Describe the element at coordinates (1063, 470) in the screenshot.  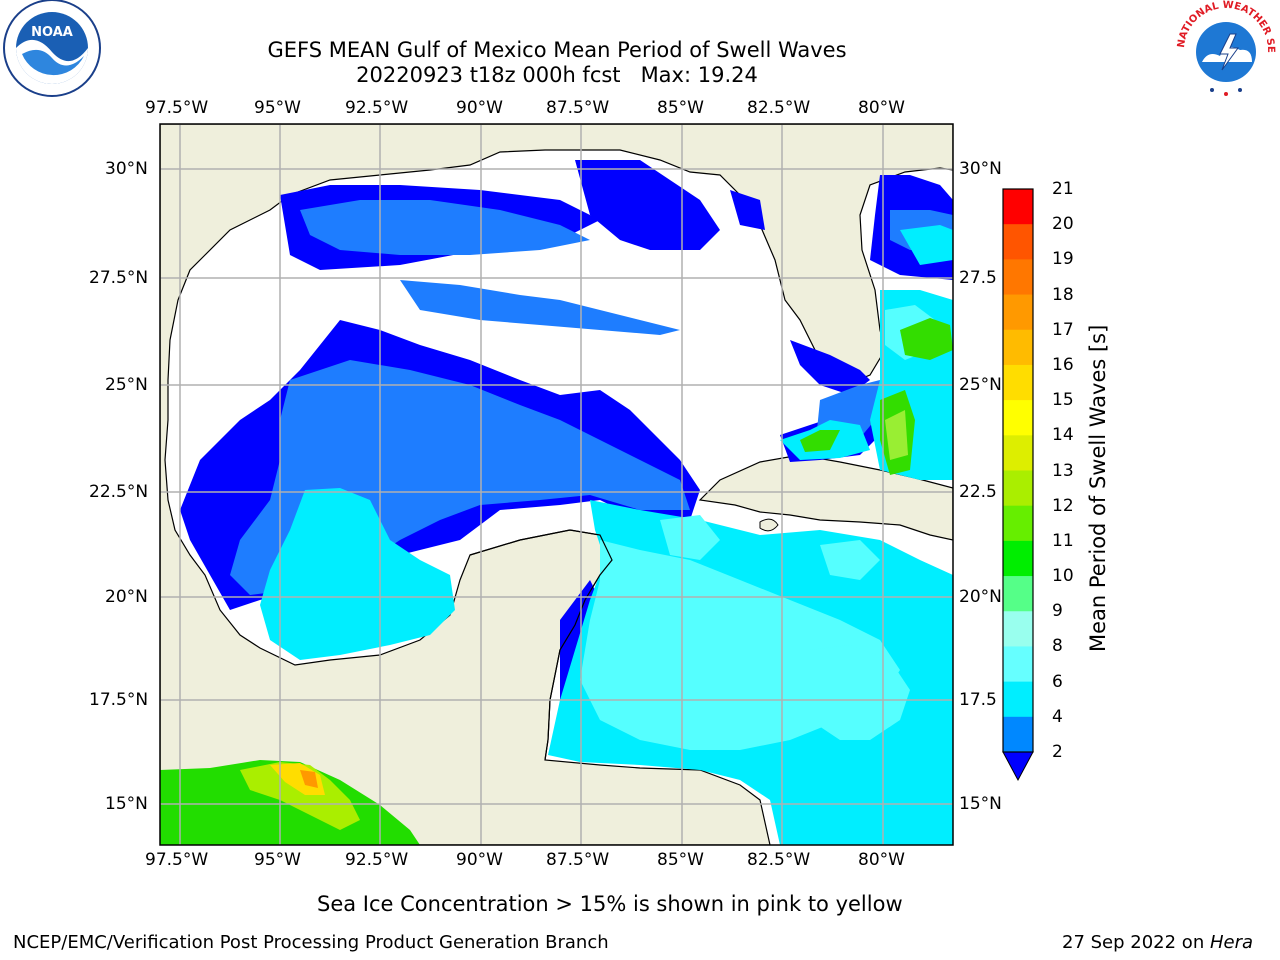
I see `colorbar-tick-label: 13` at that location.